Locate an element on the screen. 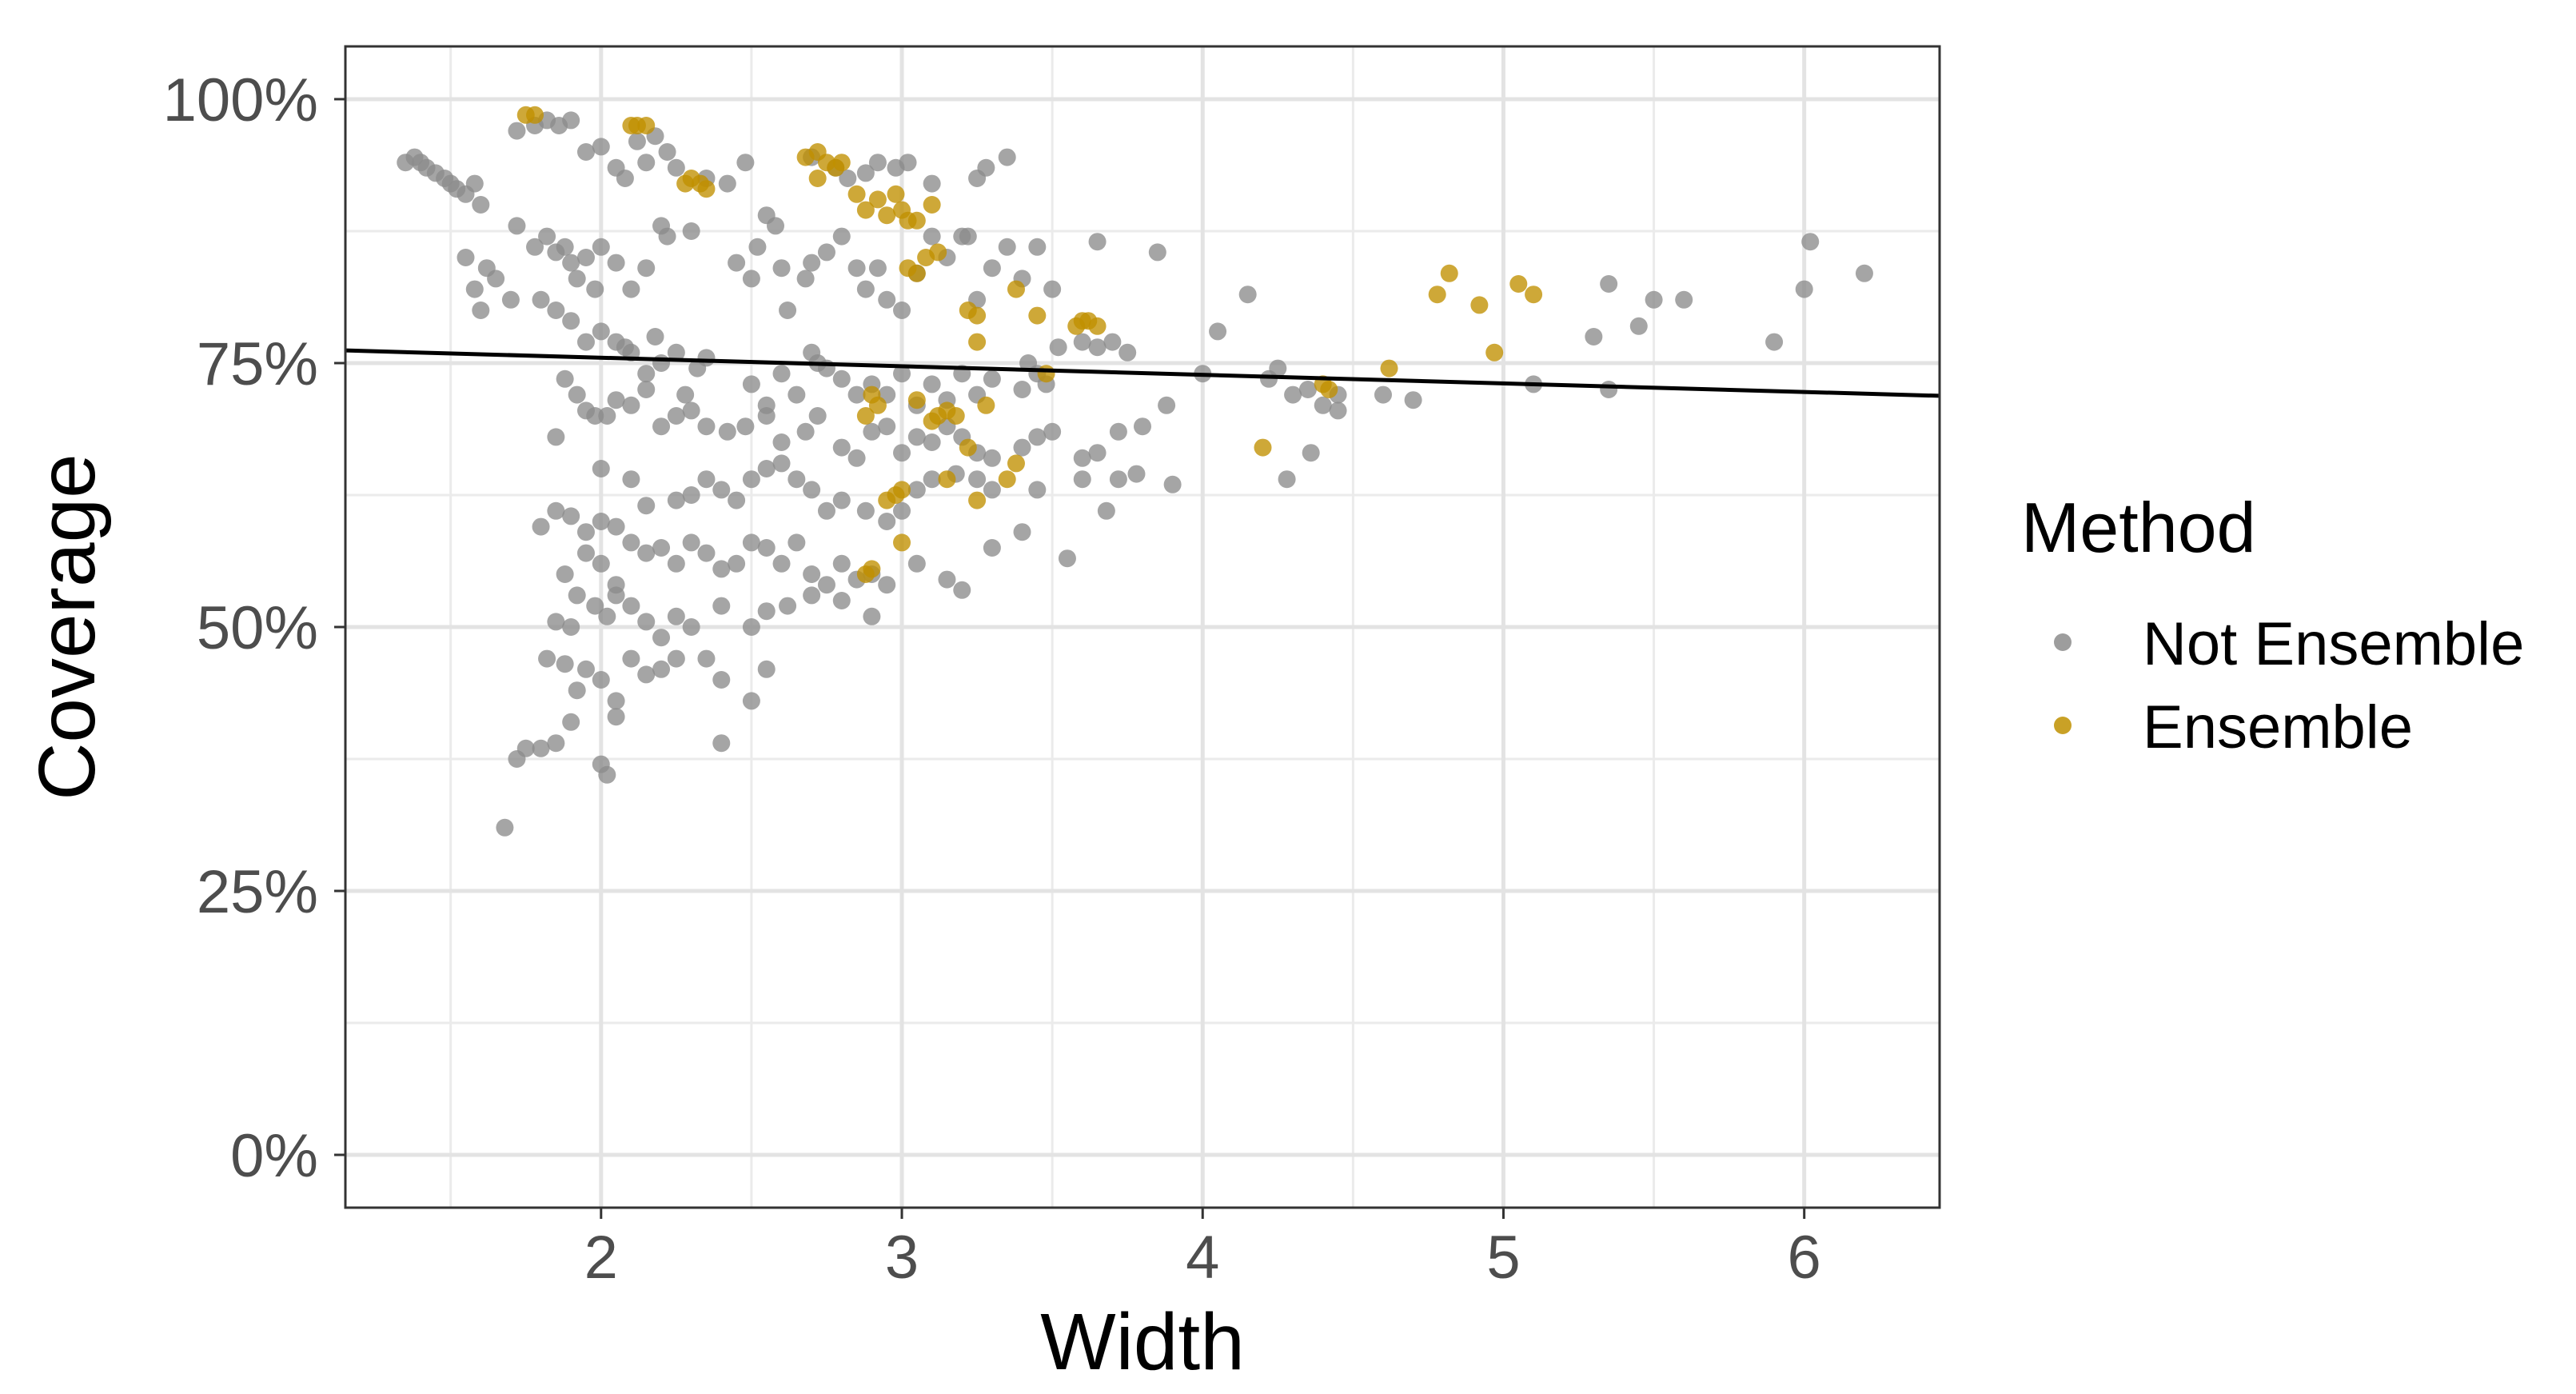  x-tick-label: 5 is located at coordinates (1503, 1258).